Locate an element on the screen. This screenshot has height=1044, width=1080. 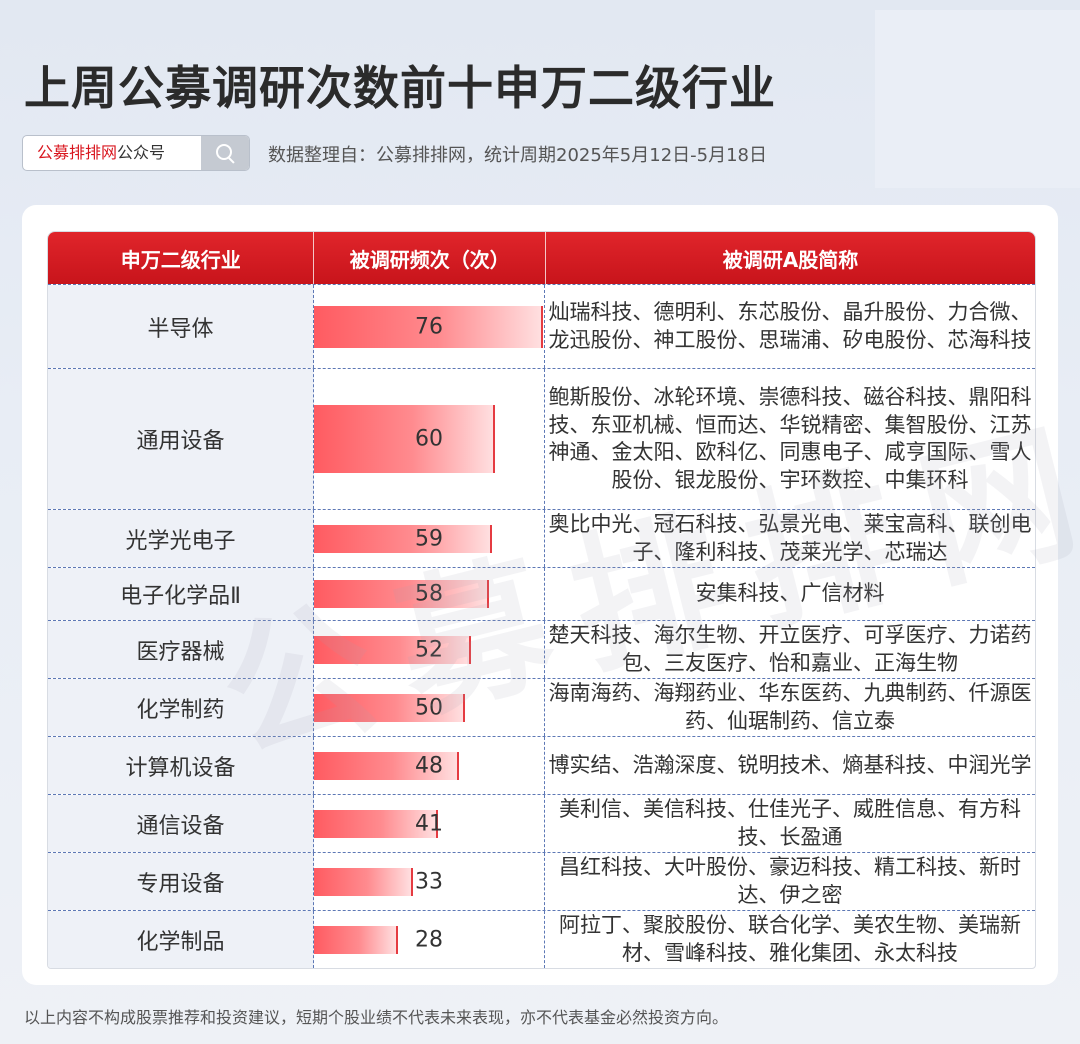
search-button is located at coordinates (225, 153).